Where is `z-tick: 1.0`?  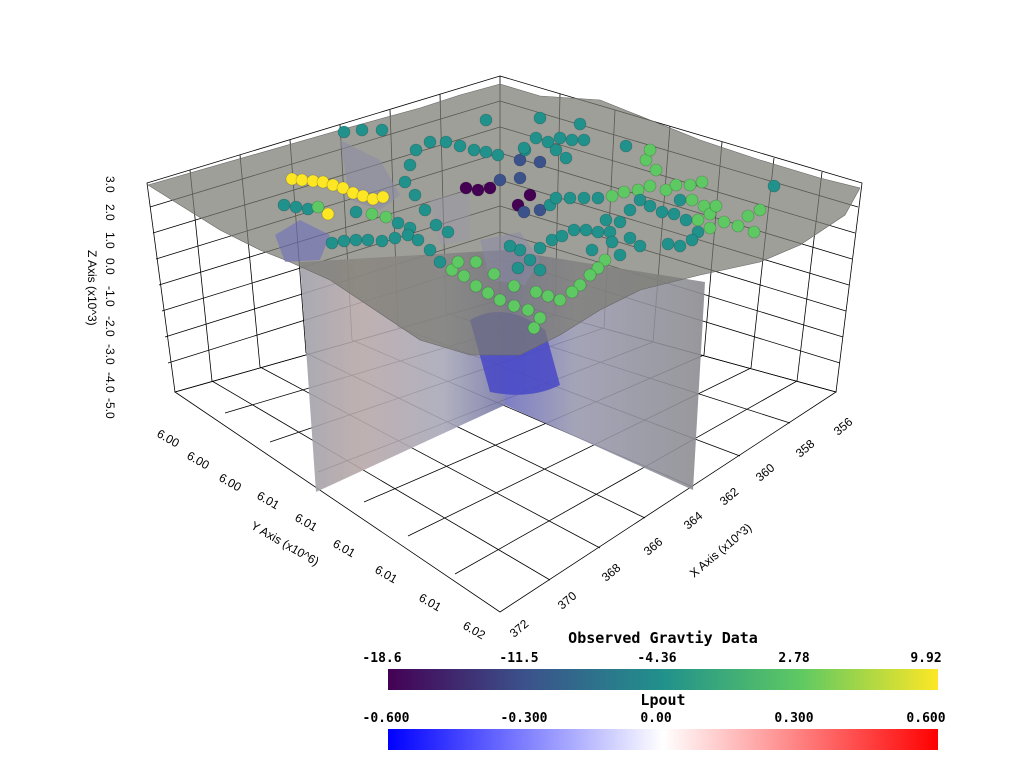
z-tick: 1.0 is located at coordinates (110, 240).